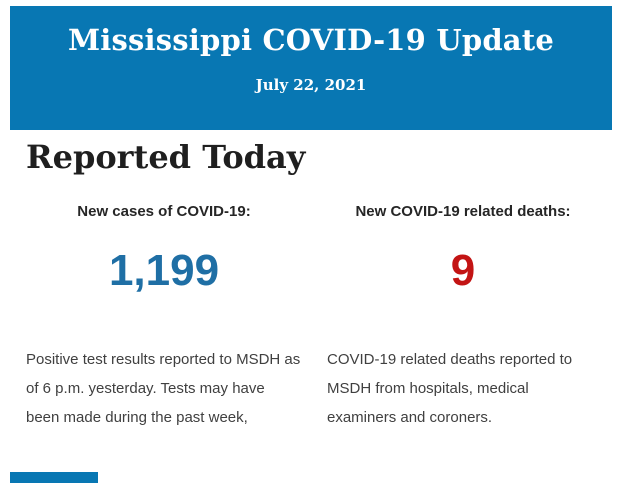 This screenshot has width=620, height=483. What do you see at coordinates (54, 477) in the screenshot?
I see `next-section-band` at bounding box center [54, 477].